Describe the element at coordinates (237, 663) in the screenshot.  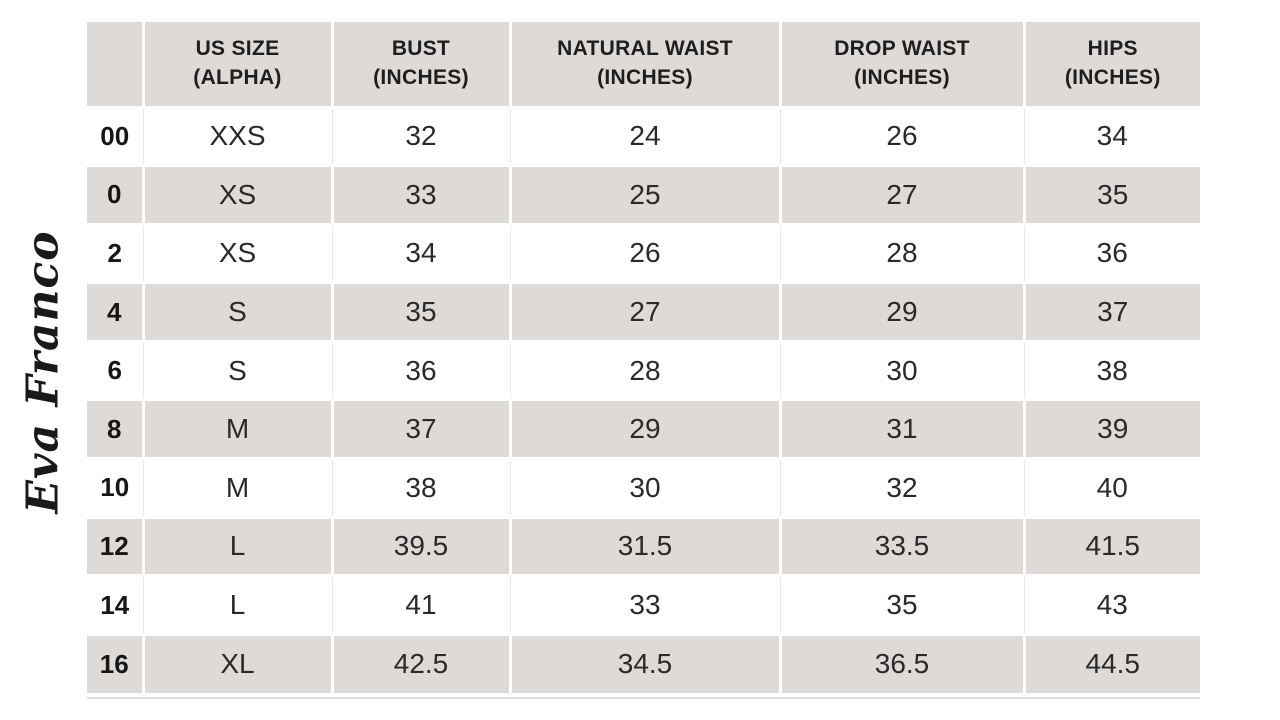
I see `cell-alpha-size: XL` at that location.